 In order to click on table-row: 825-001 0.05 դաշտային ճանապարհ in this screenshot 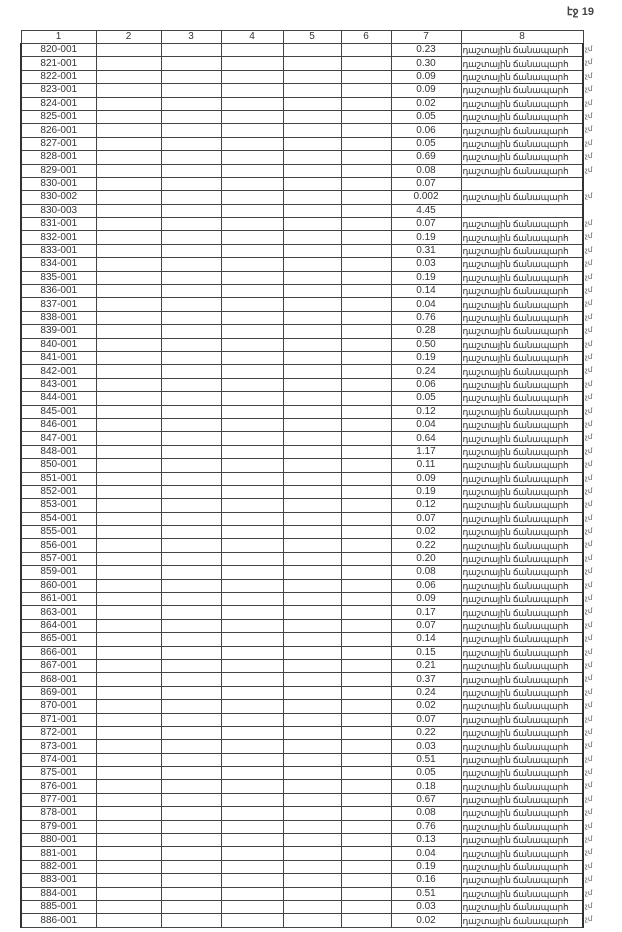, I will do `click(302, 117)`.